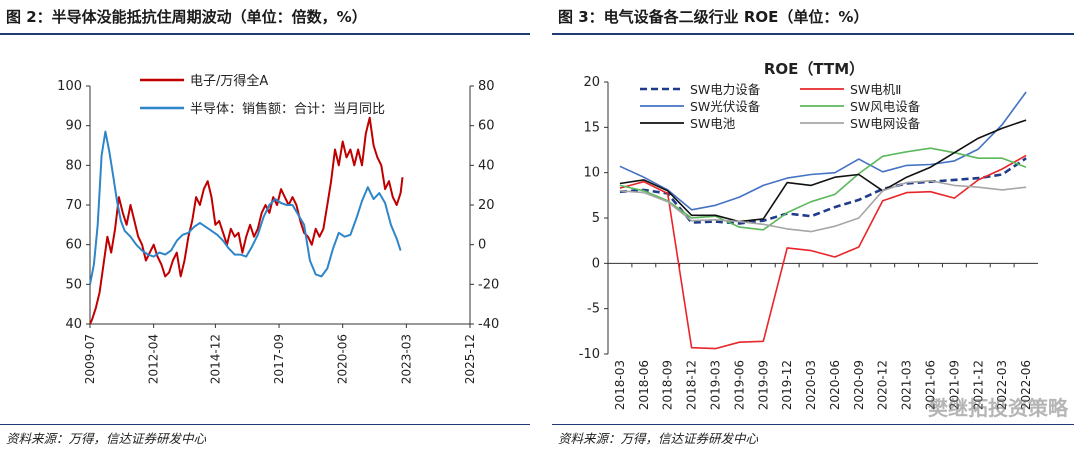  Describe the element at coordinates (589, 354) in the screenshot. I see `y-tick-label: -10` at that location.